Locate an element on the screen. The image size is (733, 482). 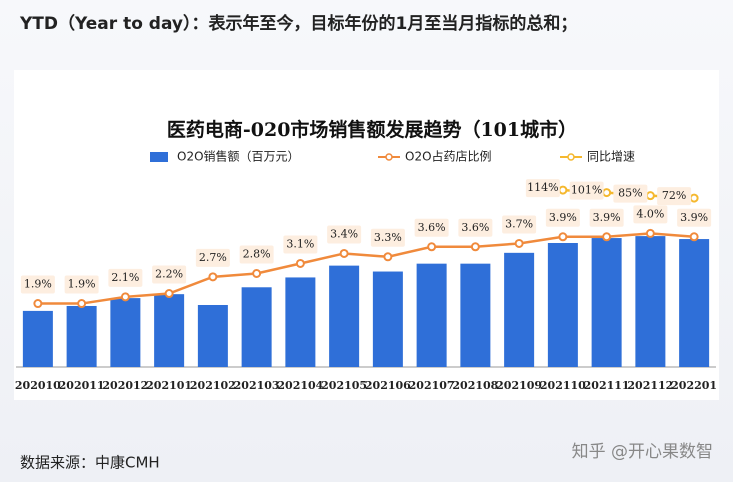
data-label: 85% is located at coordinates (630, 193).